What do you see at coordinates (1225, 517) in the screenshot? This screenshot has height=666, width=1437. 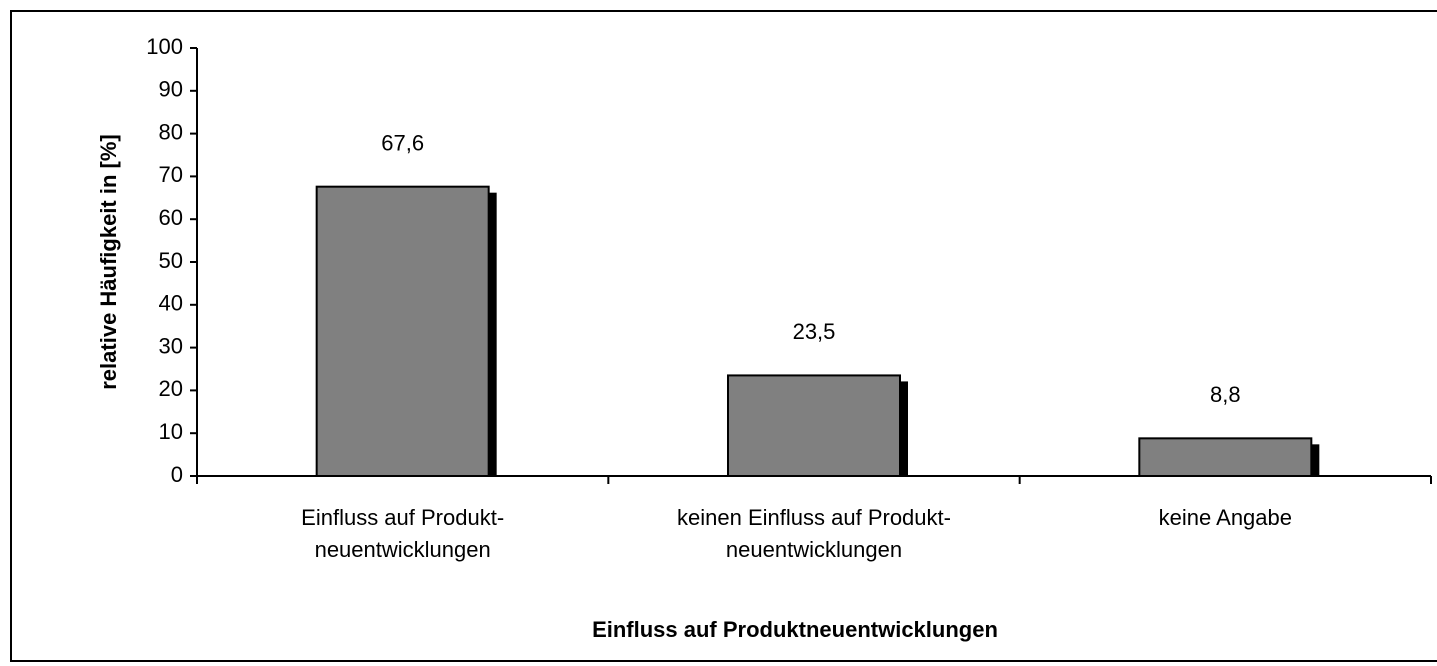 I see `x-tick-label: keine Angabe` at bounding box center [1225, 517].